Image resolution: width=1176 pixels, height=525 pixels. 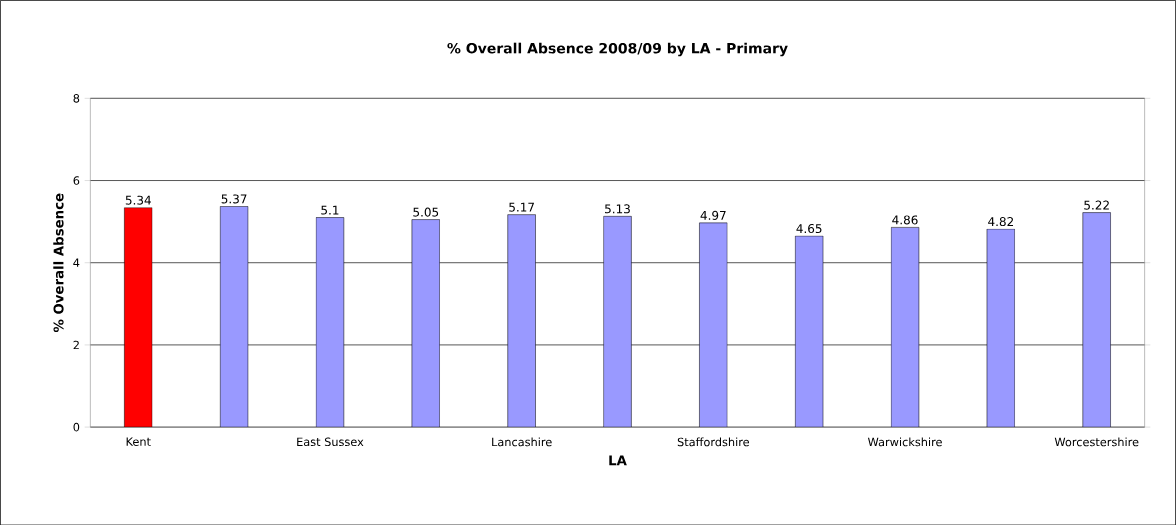 I want to click on chart-title: % Overall Absence 2008/09 by LA - Primary, so click(x=617, y=49).